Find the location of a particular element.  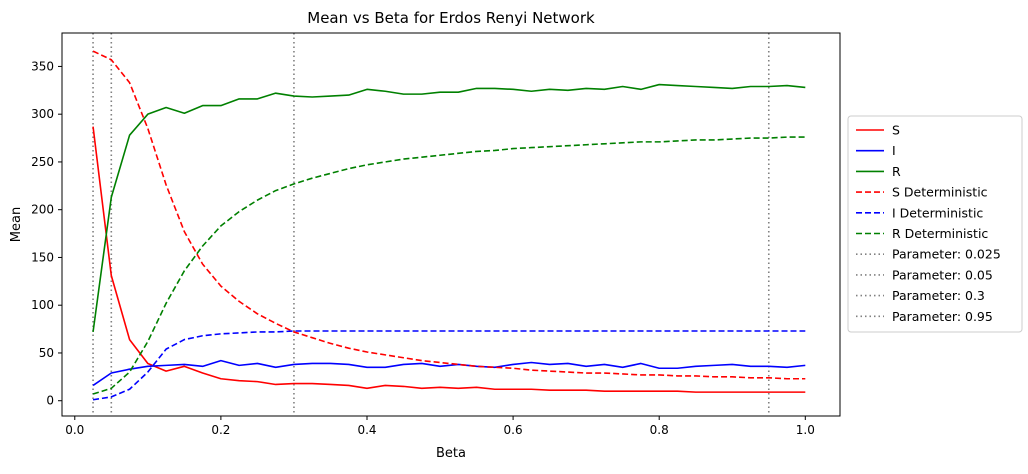

legend-label-parameter-0-95: Parameter: 0.95 is located at coordinates (942, 316).